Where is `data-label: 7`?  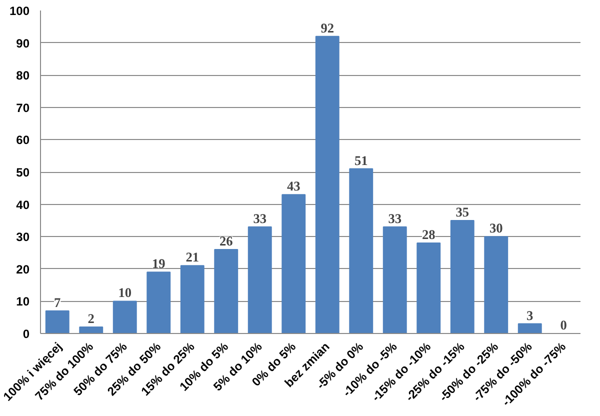
data-label: 7 is located at coordinates (58, 302).